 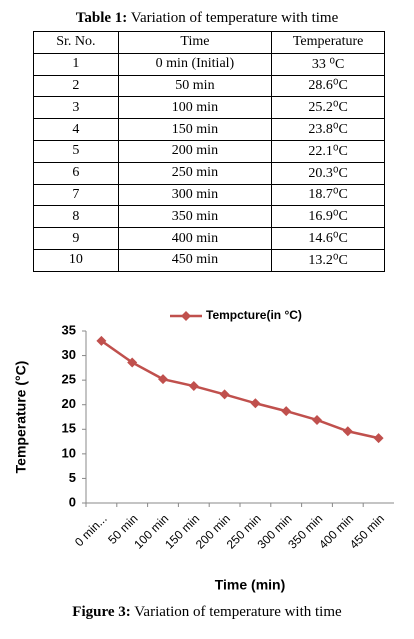 I want to click on table-cell: 18.7⁰C, so click(x=328, y=195).